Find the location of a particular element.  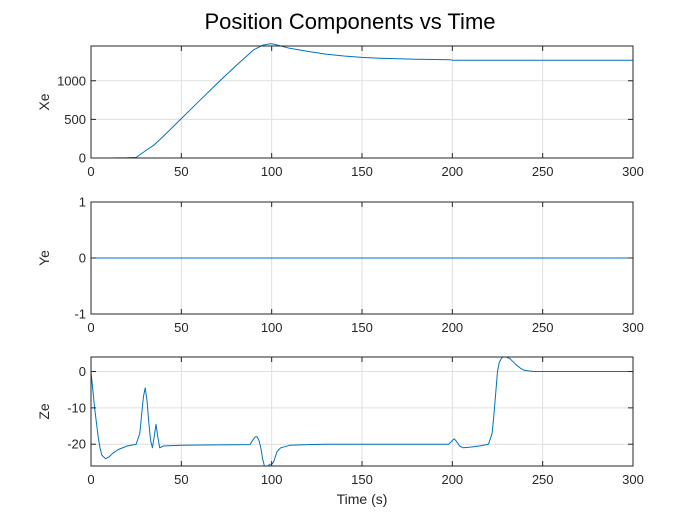

subplot-3-y-axis-label: Ze is located at coordinates (44, 411).